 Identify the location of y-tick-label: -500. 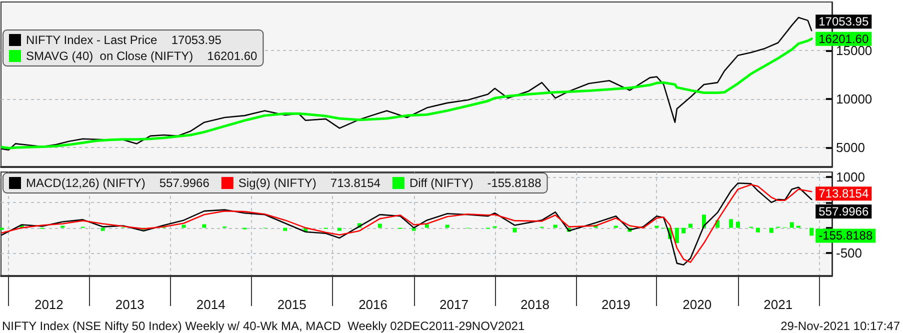
(849, 253).